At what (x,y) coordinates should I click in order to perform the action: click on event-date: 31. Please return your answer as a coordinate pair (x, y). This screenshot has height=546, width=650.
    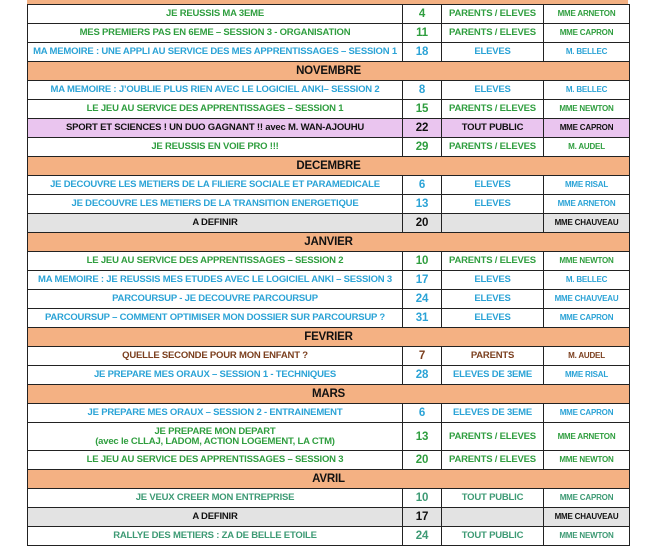
    Looking at the image, I should click on (422, 318).